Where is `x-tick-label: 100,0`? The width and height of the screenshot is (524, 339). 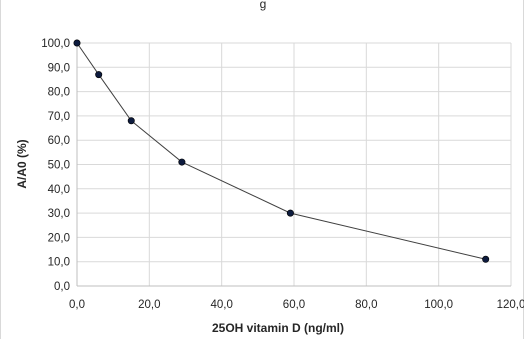 x-tick-label: 100,0 is located at coordinates (438, 305).